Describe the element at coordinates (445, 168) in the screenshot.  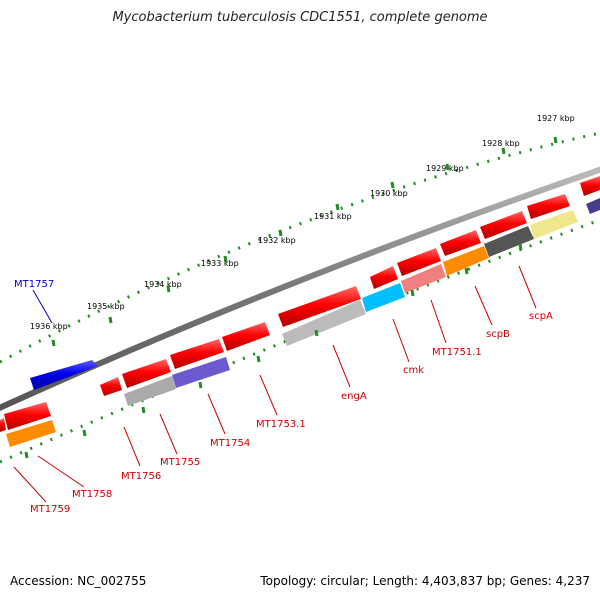
I see `kbp-label: 1929 kbp` at that location.